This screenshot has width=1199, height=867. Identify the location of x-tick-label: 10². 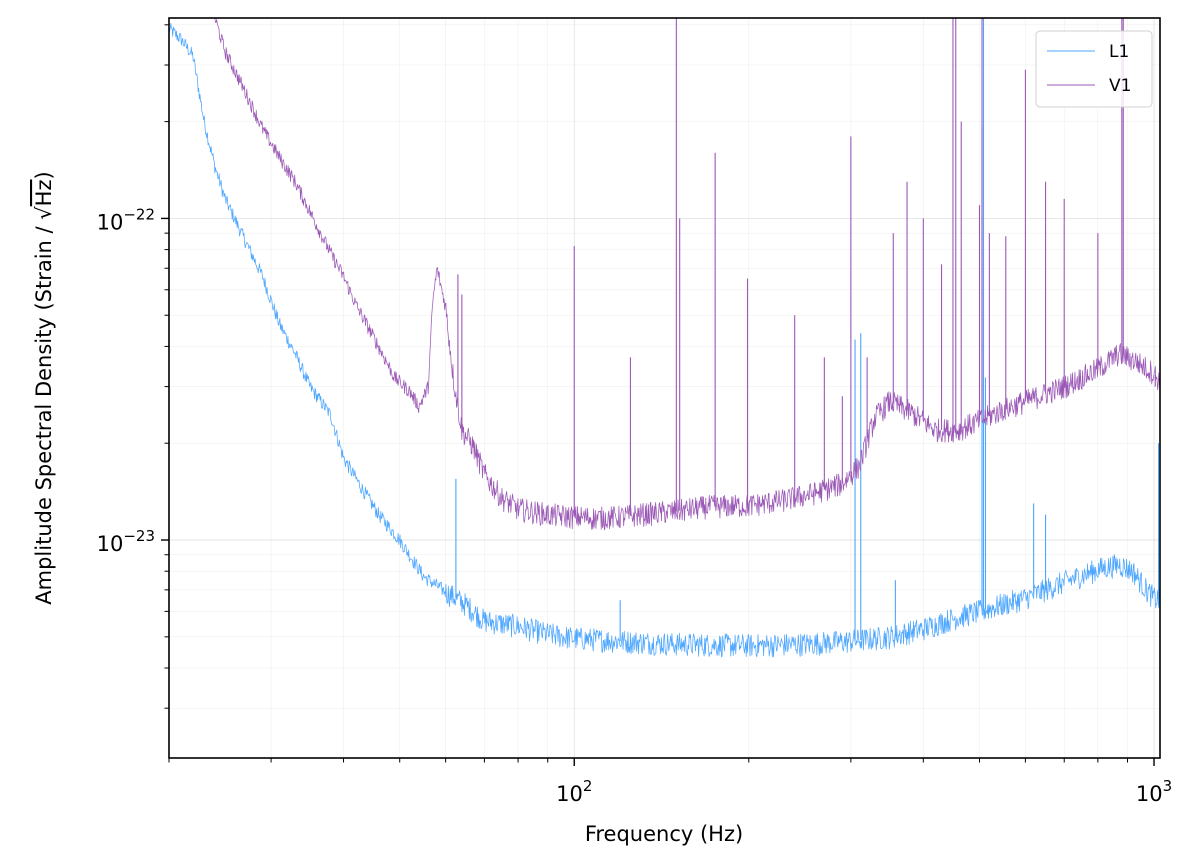
(574, 791).